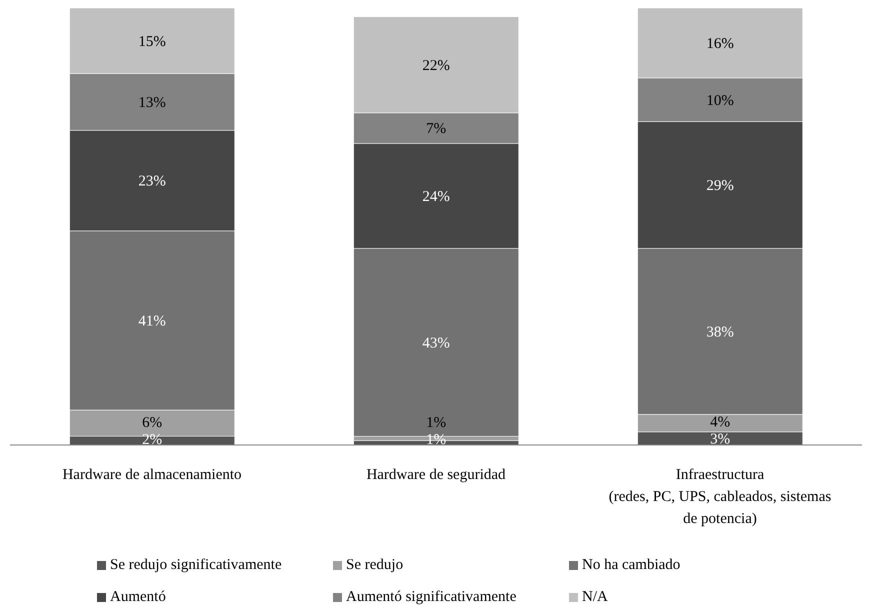 Image resolution: width=870 pixels, height=608 pixels. Describe the element at coordinates (720, 439) in the screenshot. I see `data-label: 3%` at that location.